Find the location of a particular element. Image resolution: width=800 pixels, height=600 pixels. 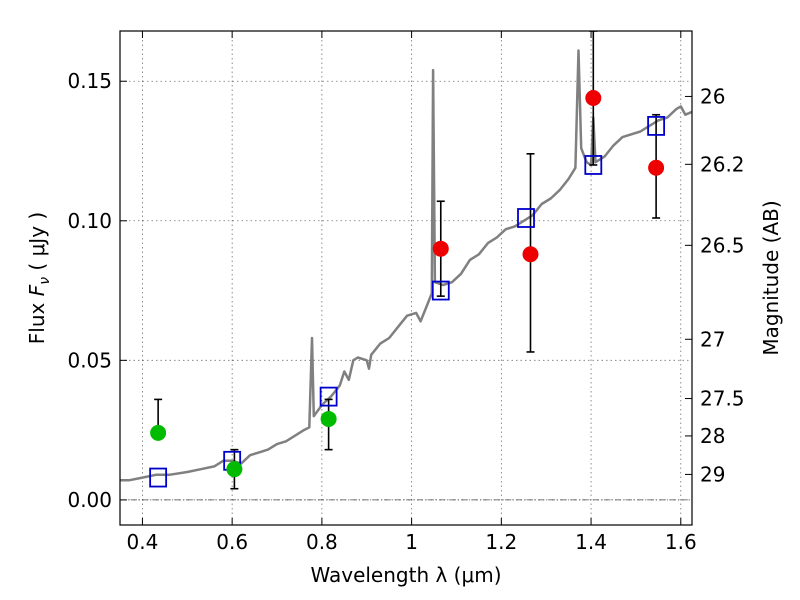

y2-tick-label: 27.5 is located at coordinates (722, 399).